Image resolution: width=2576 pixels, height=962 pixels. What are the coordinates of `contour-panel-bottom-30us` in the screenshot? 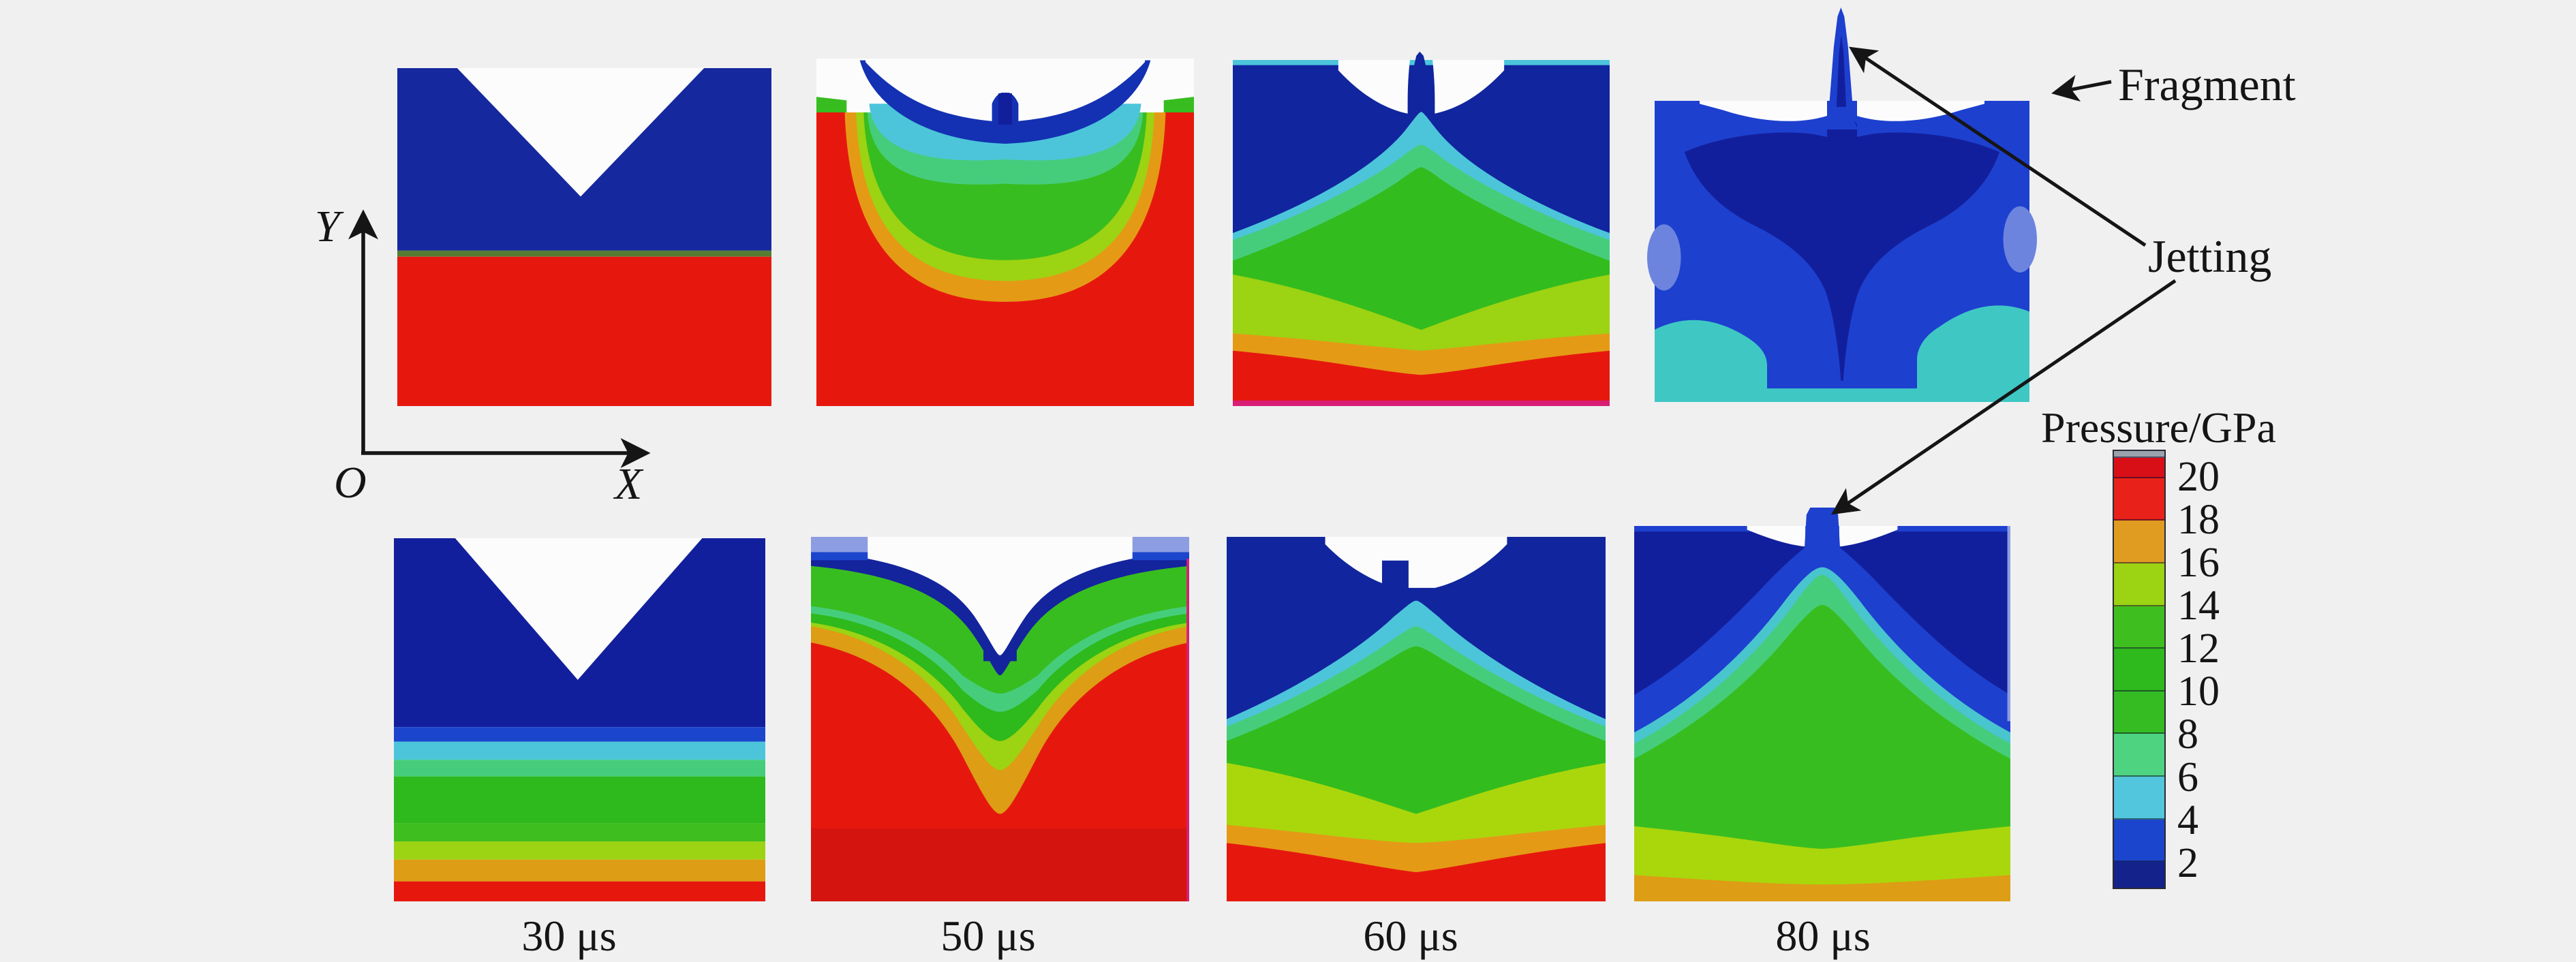 It's located at (579, 719).